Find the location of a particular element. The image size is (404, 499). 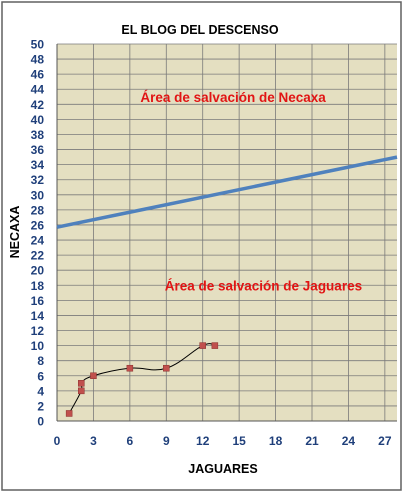

y-tick-label: 48 is located at coordinates (38, 60).